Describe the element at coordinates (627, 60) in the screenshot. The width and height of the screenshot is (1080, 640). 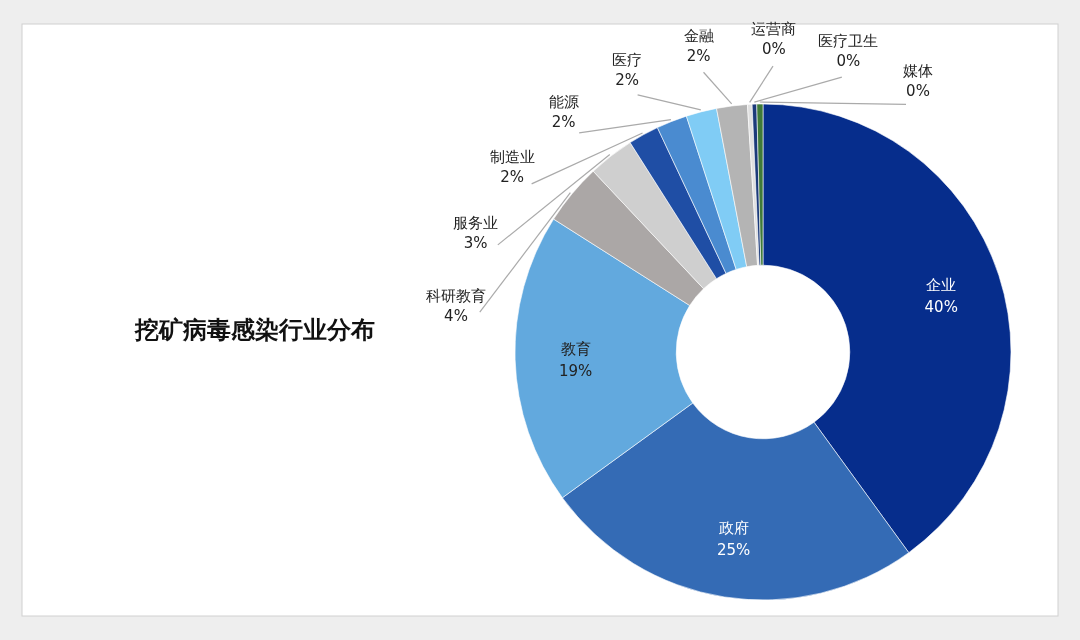
I see `slice-label: 医疗` at that location.